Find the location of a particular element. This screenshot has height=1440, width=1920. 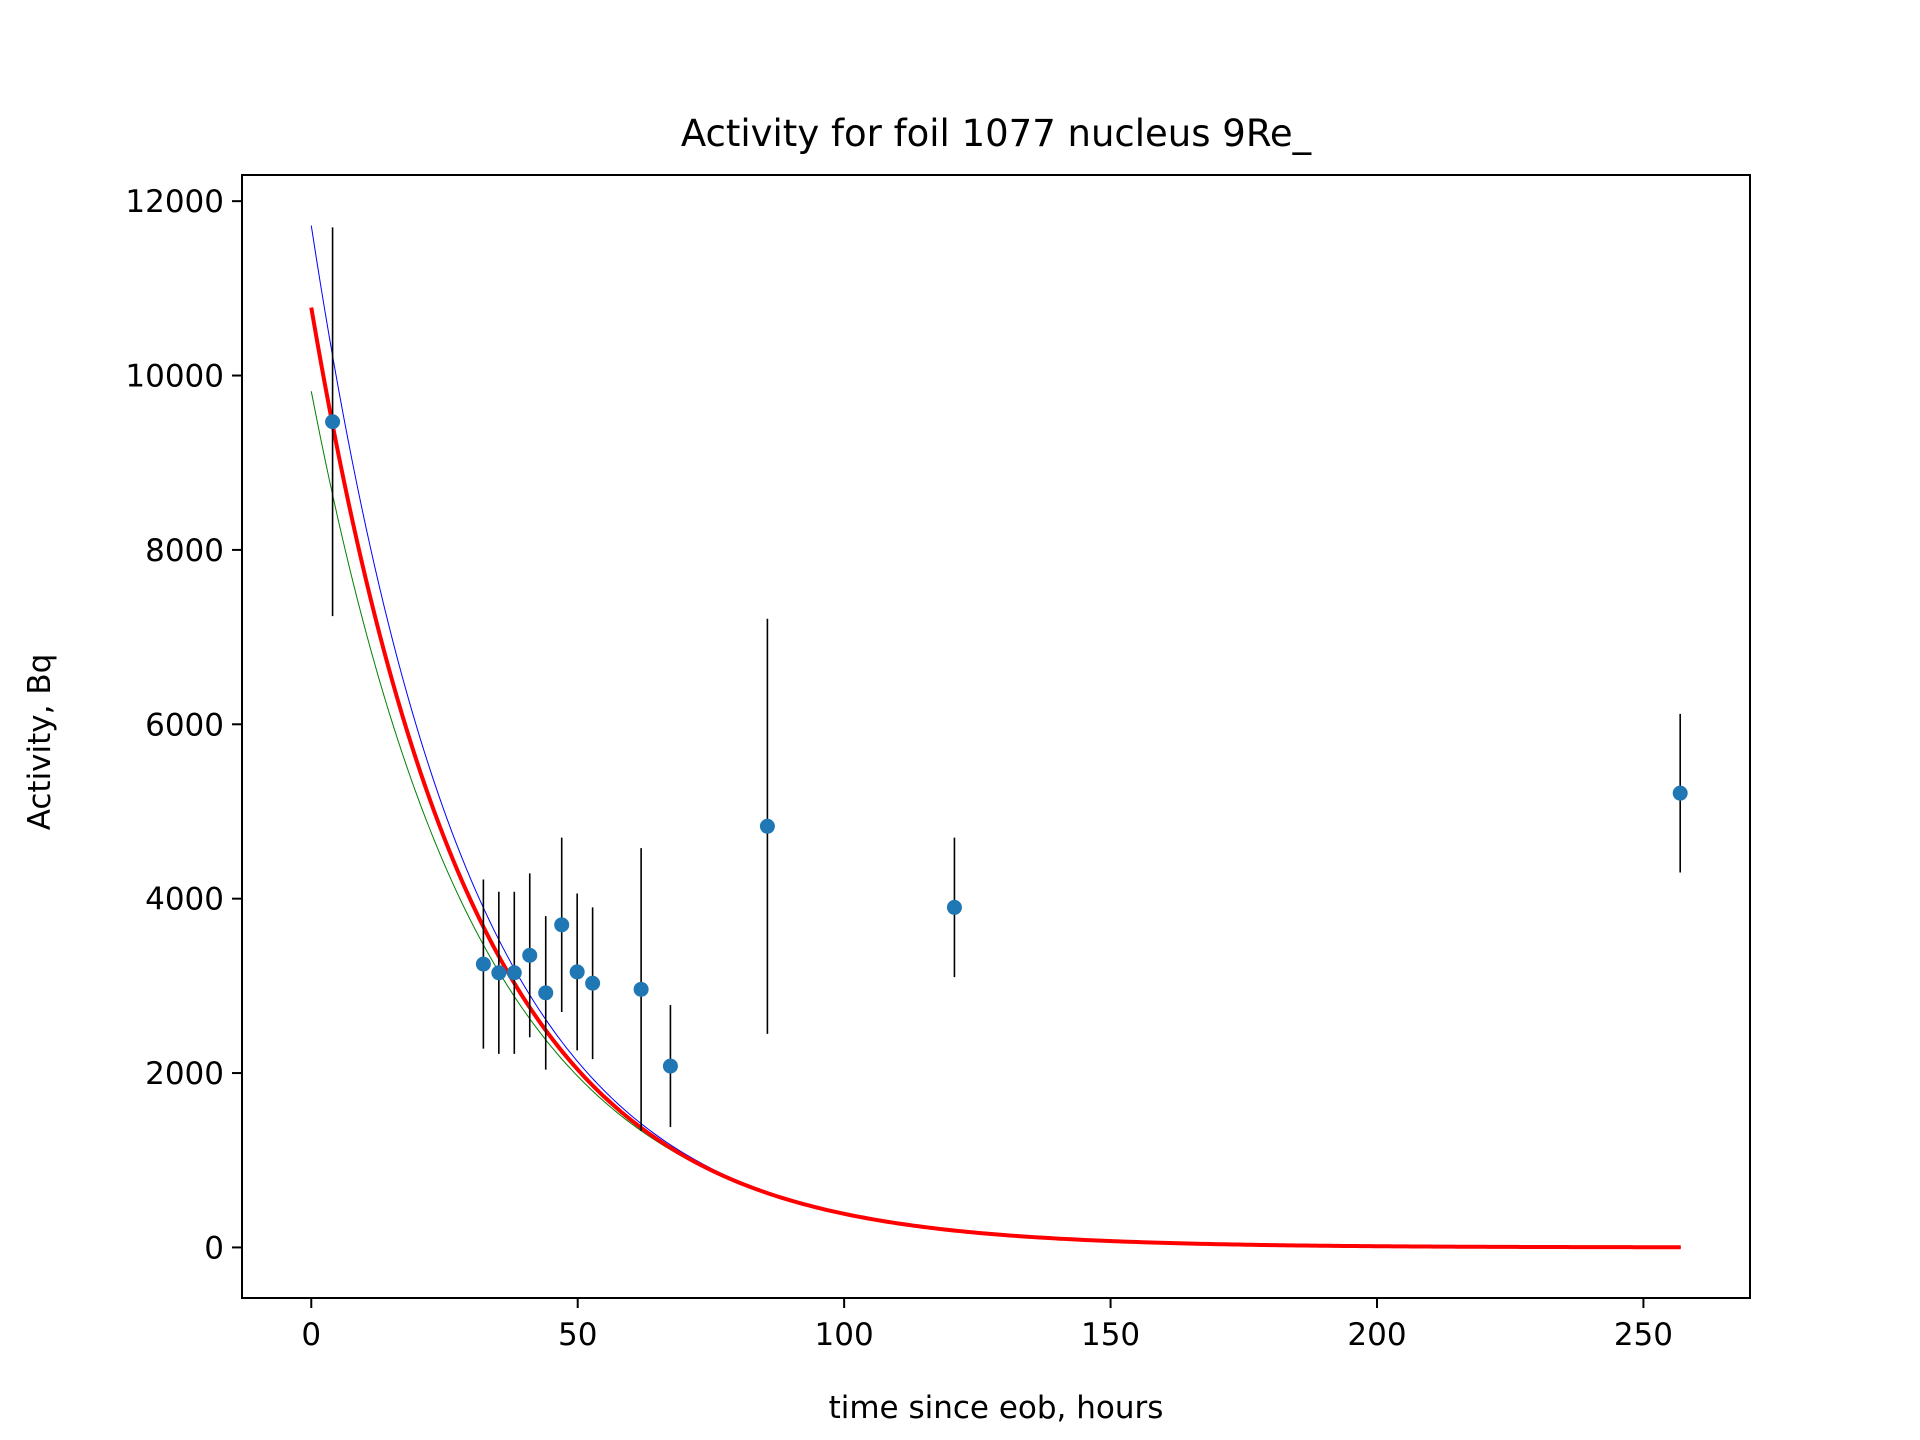

y-tick-label: 8000 is located at coordinates (184, 551).